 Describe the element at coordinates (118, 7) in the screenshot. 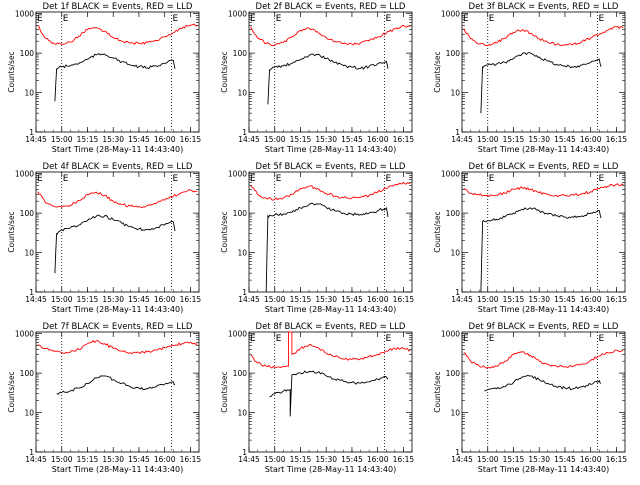

I see `chart-title: Det 1f BLACK = Events, RED = LLD` at that location.